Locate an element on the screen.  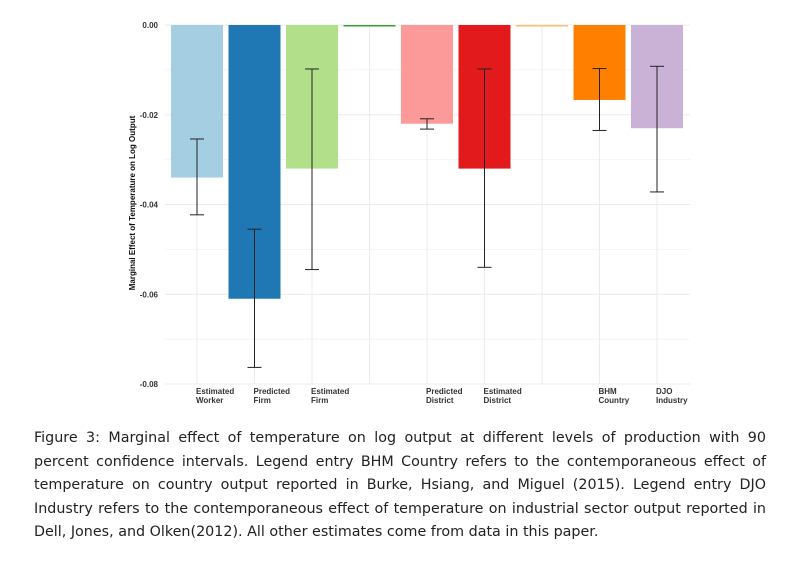
x-category-label: BHM is located at coordinates (608, 391).